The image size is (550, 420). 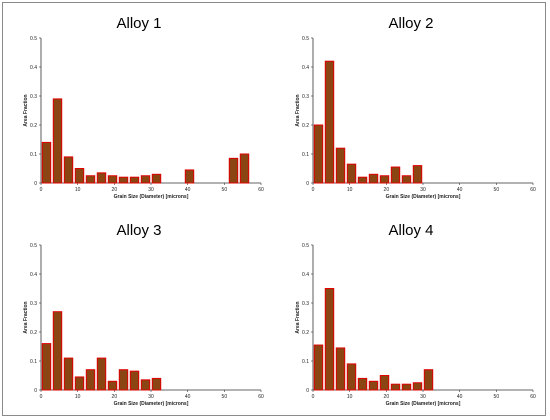 What do you see at coordinates (139, 230) in the screenshot?
I see `chart-title: Alloy 3` at bounding box center [139, 230].